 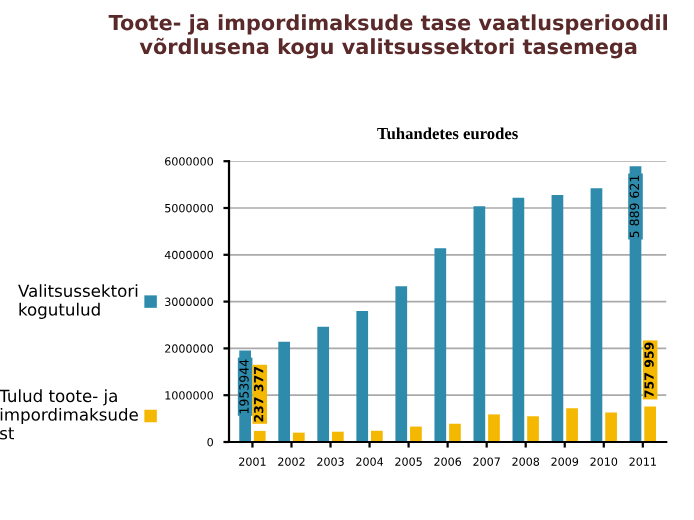 I want to click on chart-subtitle: Tuhandetes eurodes, so click(x=447, y=133).